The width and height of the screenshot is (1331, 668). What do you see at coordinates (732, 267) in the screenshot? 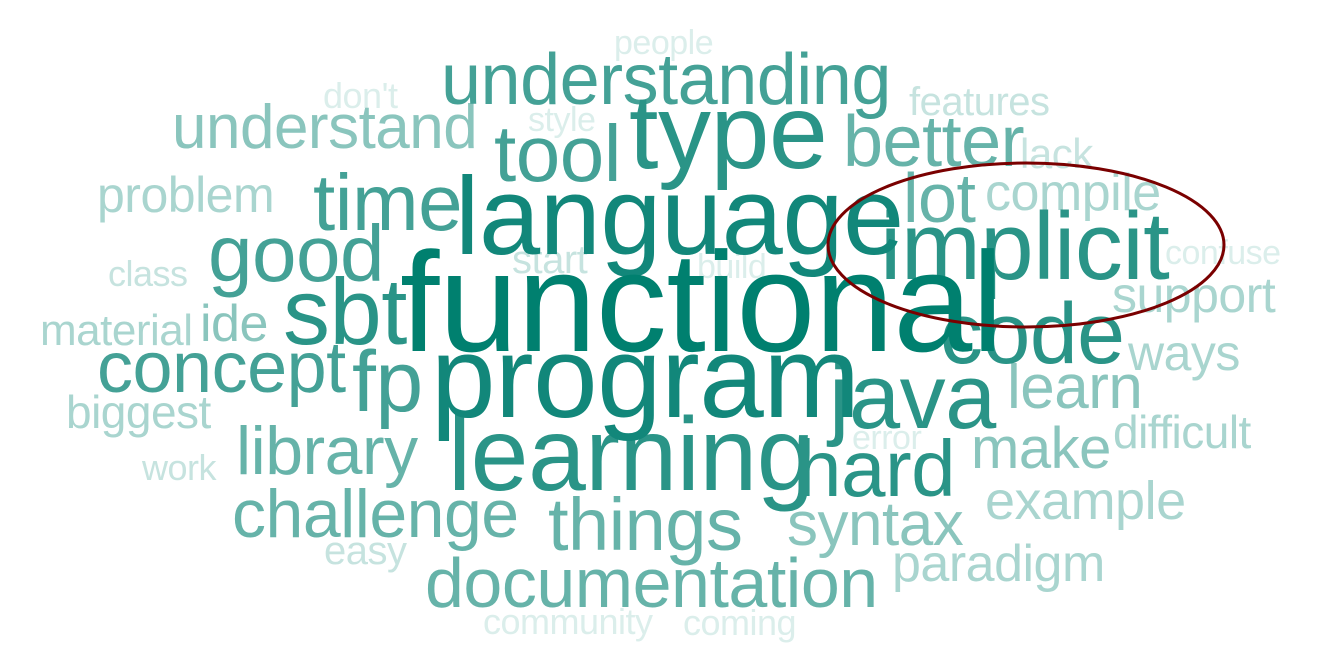
I see `word-build: build` at bounding box center [732, 267].